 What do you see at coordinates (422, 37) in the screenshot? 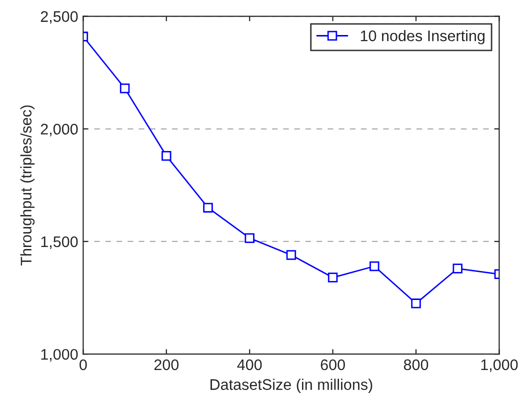
I see `legend-label: 10 nodes Inserting` at bounding box center [422, 37].